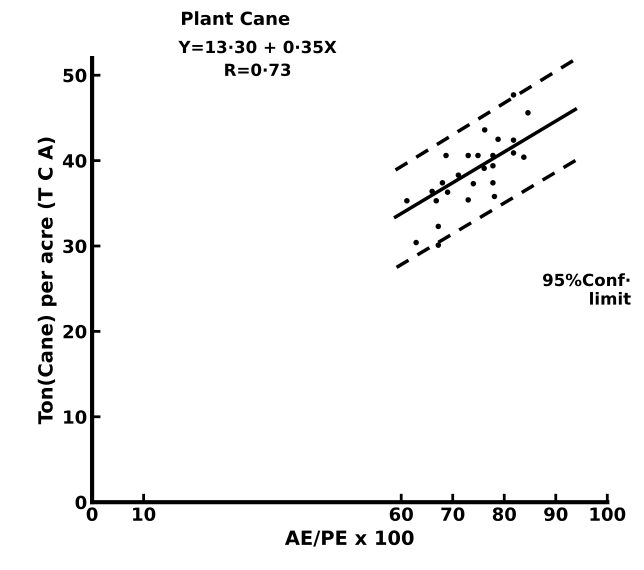  What do you see at coordinates (504, 514) in the screenshot?
I see `x-tick-label: 80` at bounding box center [504, 514].